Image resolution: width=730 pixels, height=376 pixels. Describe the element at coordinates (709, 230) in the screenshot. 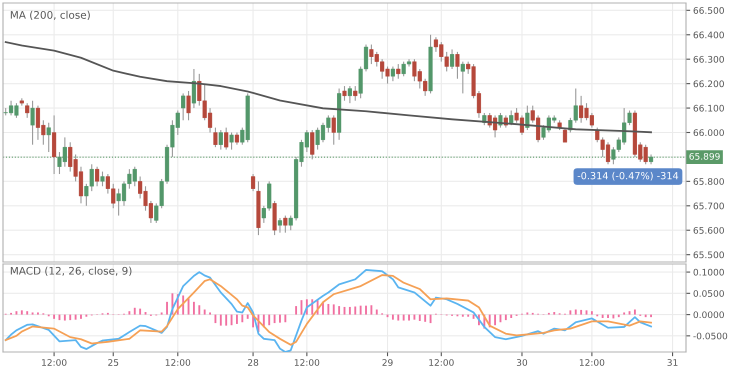

I see `y-tick-label: 65.600` at that location.